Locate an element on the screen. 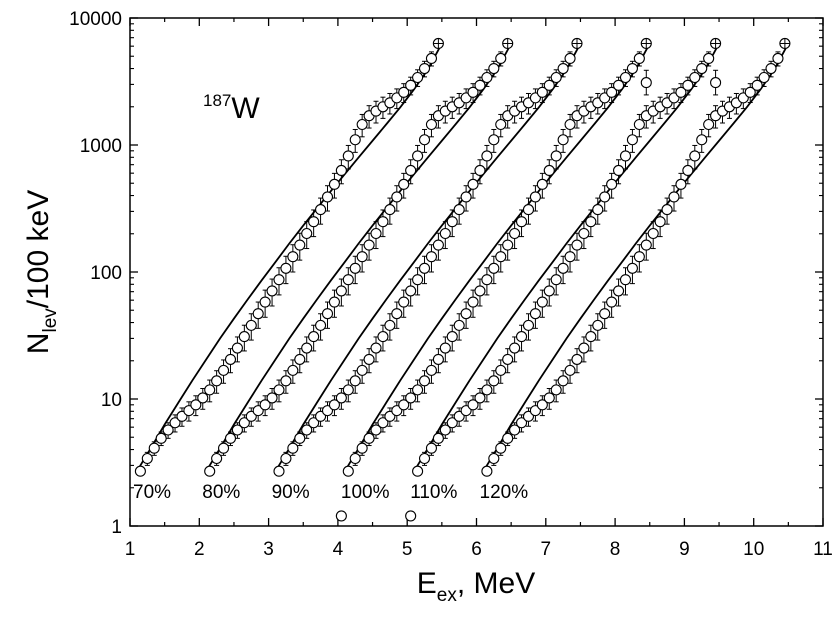 Image resolution: width=835 pixels, height=618 pixels. x-tick-label: 8 is located at coordinates (615, 549).